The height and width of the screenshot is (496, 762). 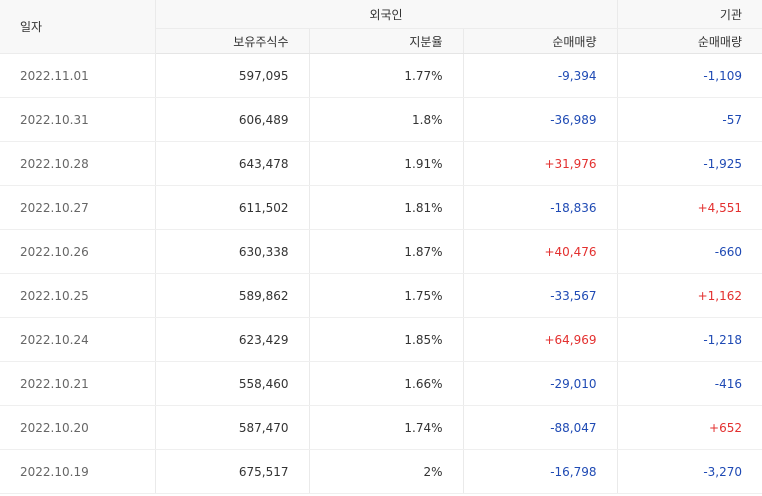 I want to click on held-shares-cell: 611,502, so click(x=232, y=207).